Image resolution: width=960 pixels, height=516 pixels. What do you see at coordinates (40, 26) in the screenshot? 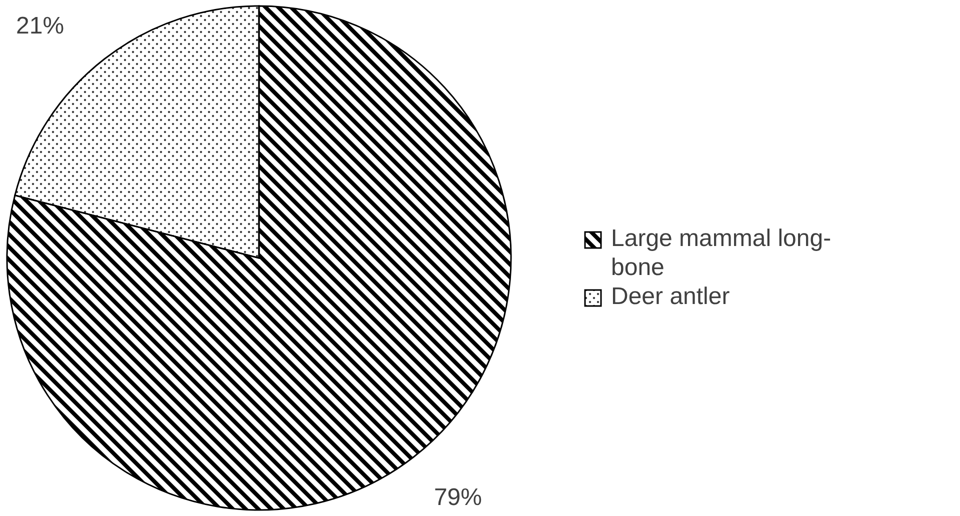
I see `data-label: 21%` at bounding box center [40, 26].